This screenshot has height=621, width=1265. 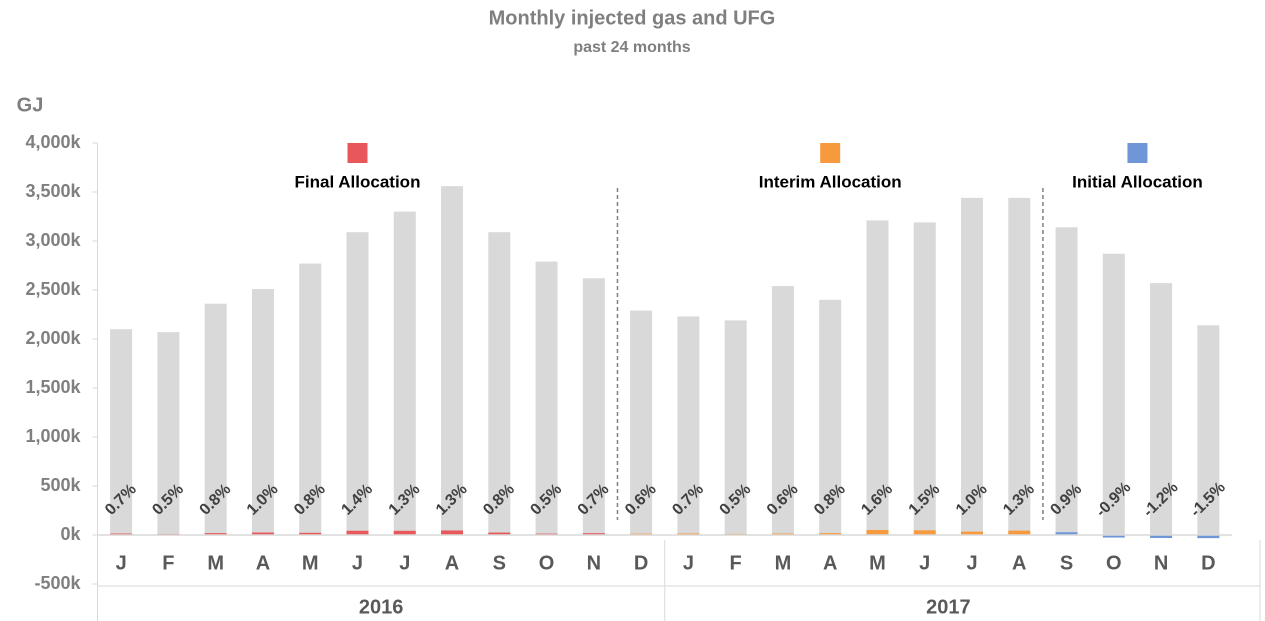 I want to click on legend-label: Initial Allocation, so click(x=1137, y=181).